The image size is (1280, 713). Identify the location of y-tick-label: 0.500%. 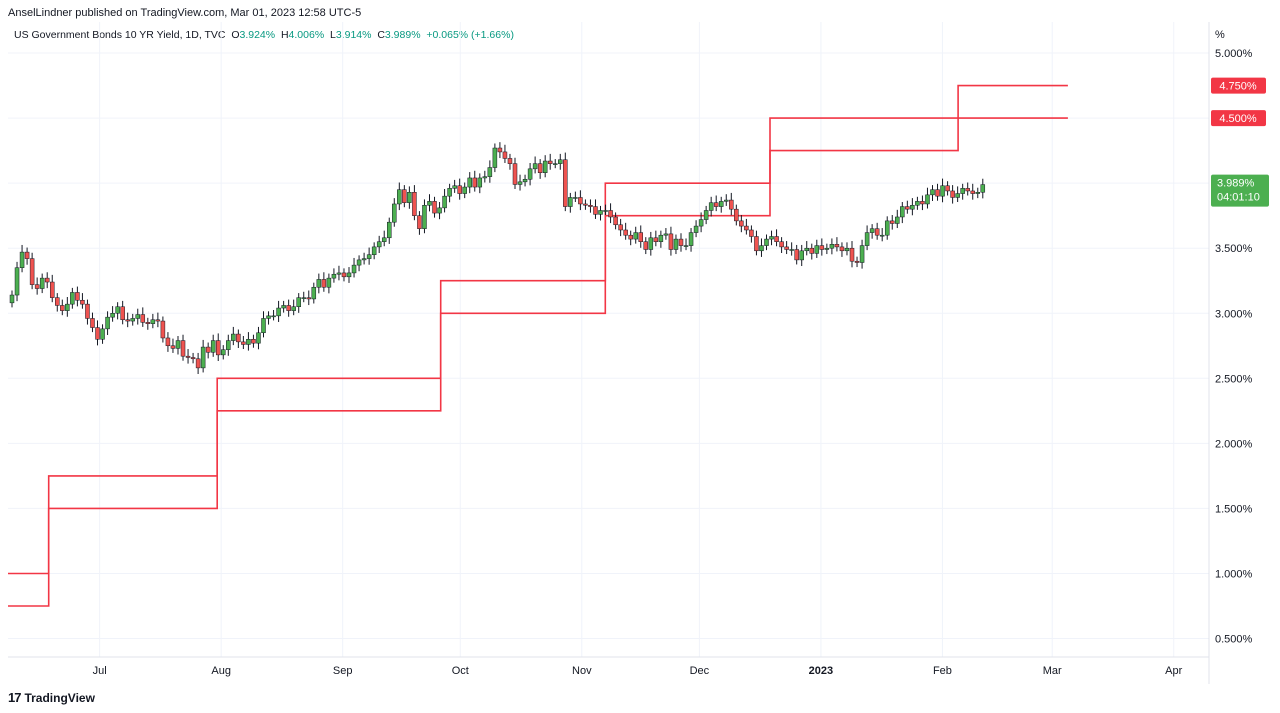
(1234, 640).